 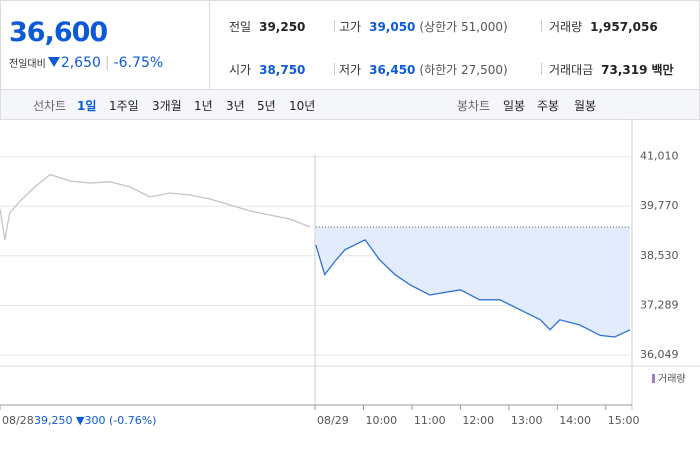 What do you see at coordinates (514, 106) in the screenshot?
I see `candle-tab: 일봉` at bounding box center [514, 106].